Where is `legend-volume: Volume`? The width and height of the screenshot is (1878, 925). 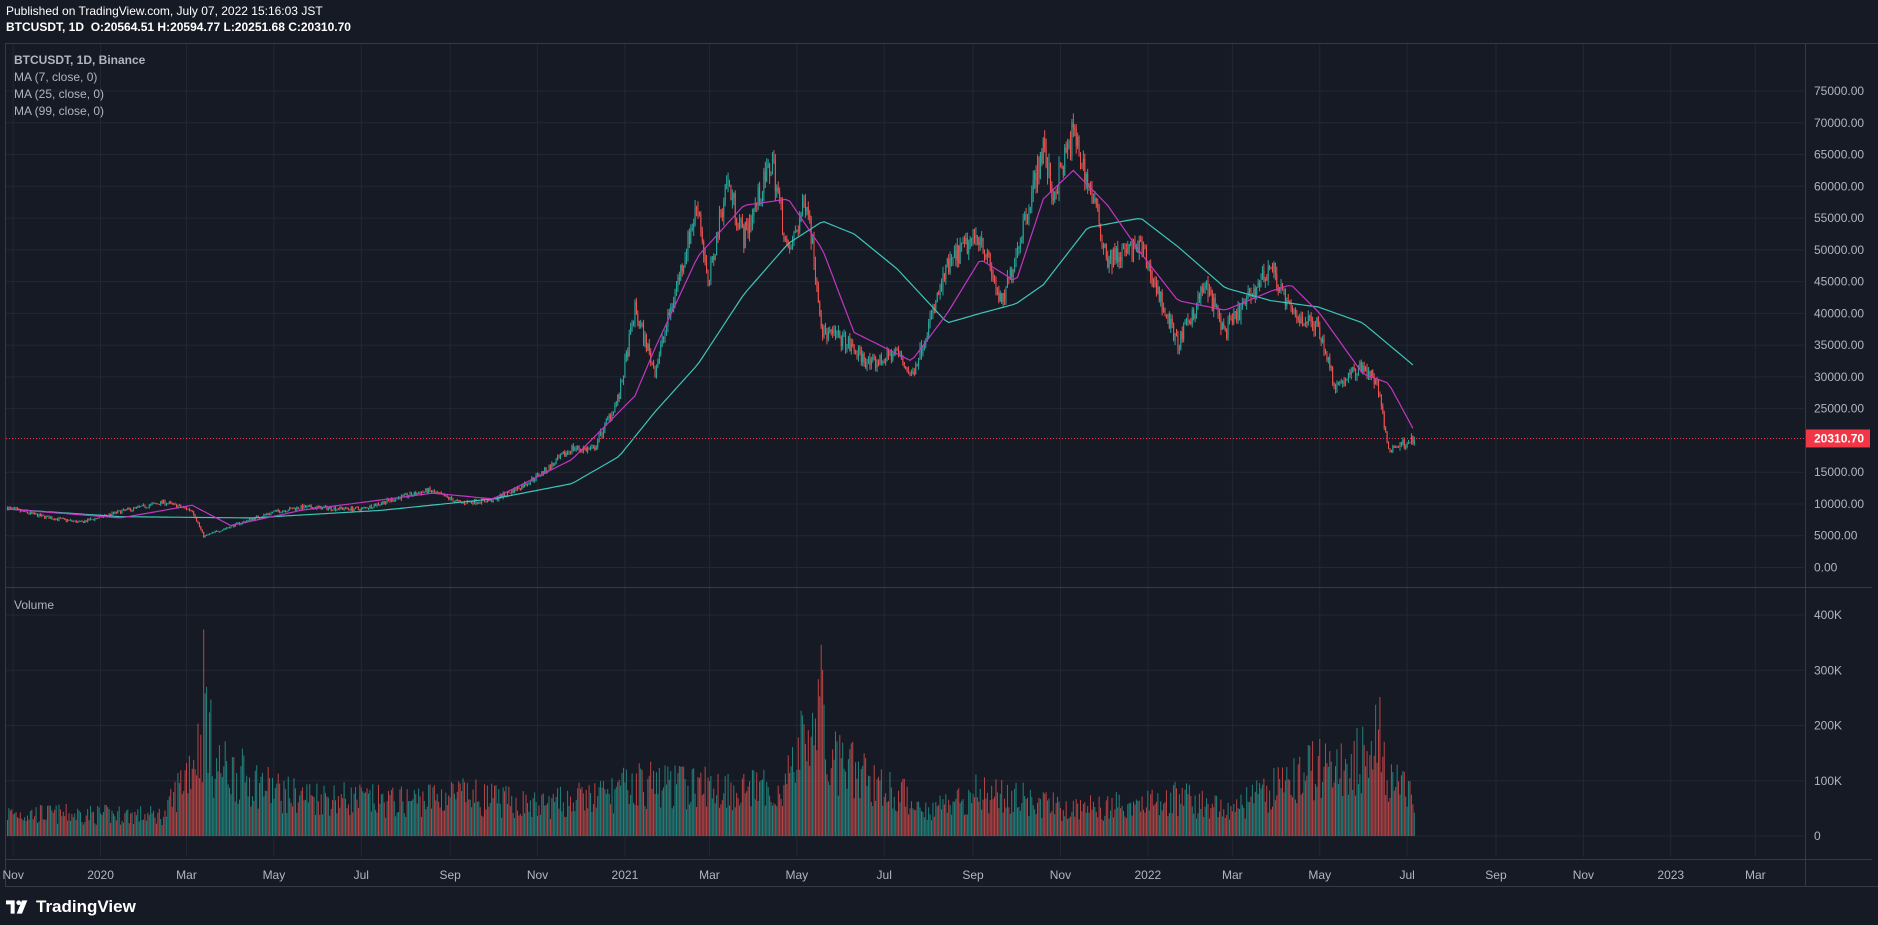
legend-volume: Volume is located at coordinates (34, 605).